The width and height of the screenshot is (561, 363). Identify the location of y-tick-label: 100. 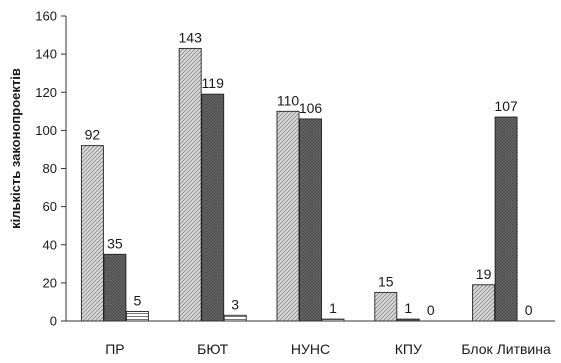
(46, 130).